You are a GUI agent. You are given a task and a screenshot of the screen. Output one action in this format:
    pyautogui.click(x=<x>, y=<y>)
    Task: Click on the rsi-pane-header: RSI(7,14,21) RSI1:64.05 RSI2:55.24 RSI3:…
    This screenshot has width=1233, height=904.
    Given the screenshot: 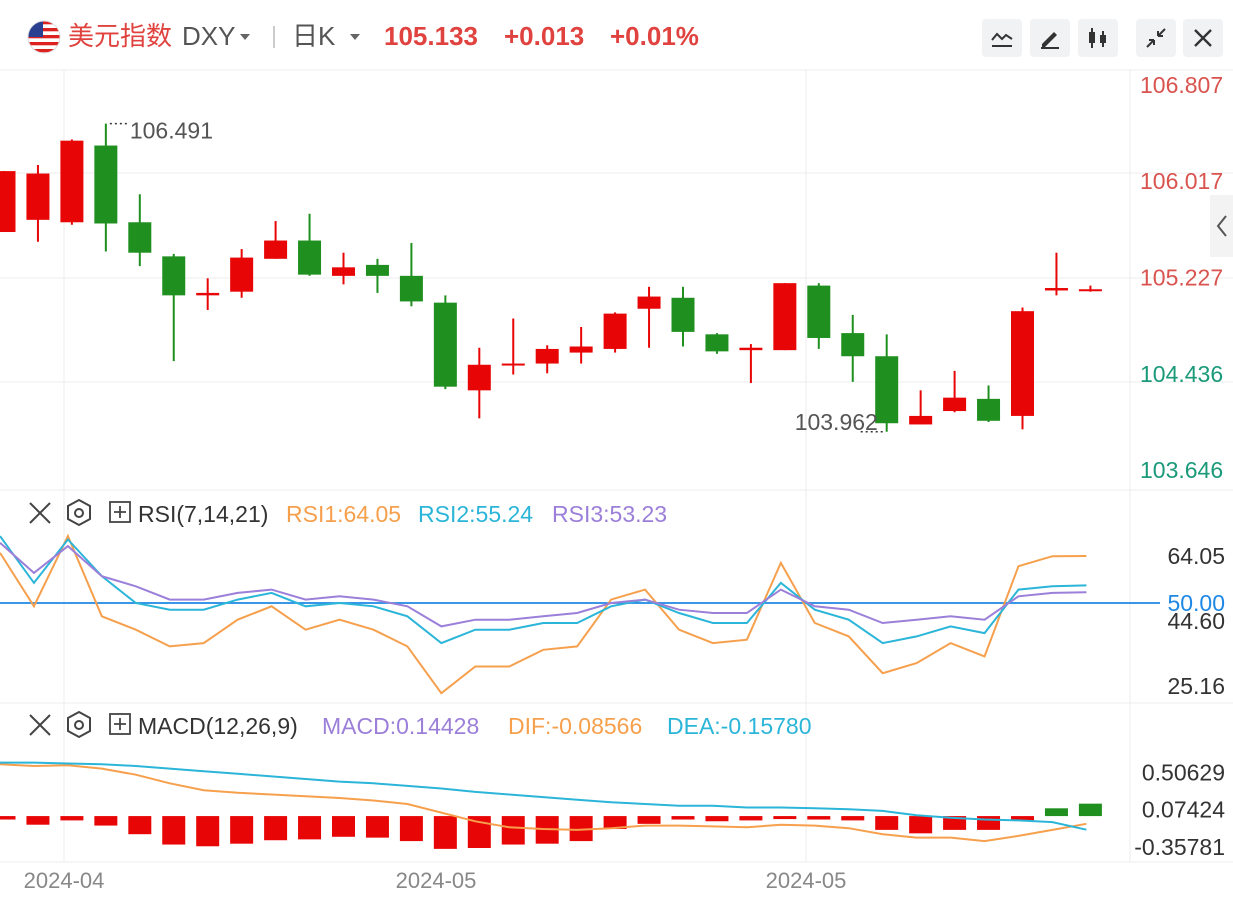 What is the action you would take?
    pyautogui.click(x=348, y=512)
    